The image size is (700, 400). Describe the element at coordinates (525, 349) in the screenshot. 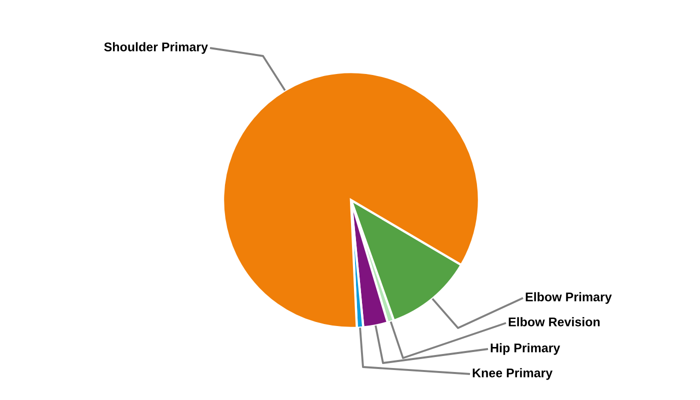

I see `slice-label: Hip Primary` at that location.